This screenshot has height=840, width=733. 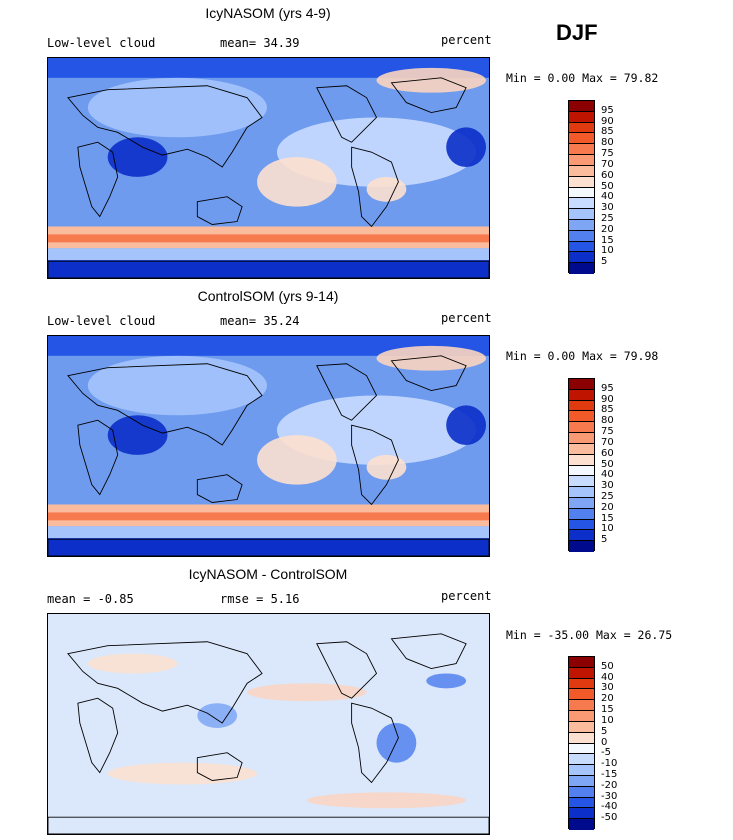 I want to click on panel-1-left-label: Low-level cloud, so click(x=101, y=43).